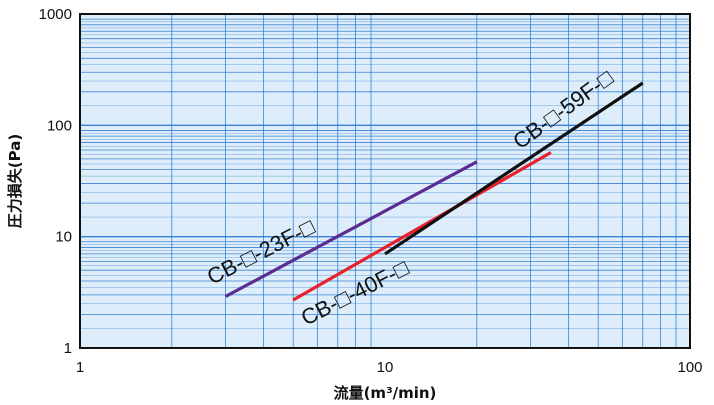 This screenshot has width=714, height=405. Describe the element at coordinates (68, 348) in the screenshot. I see `y-tick-label: 1` at that location.